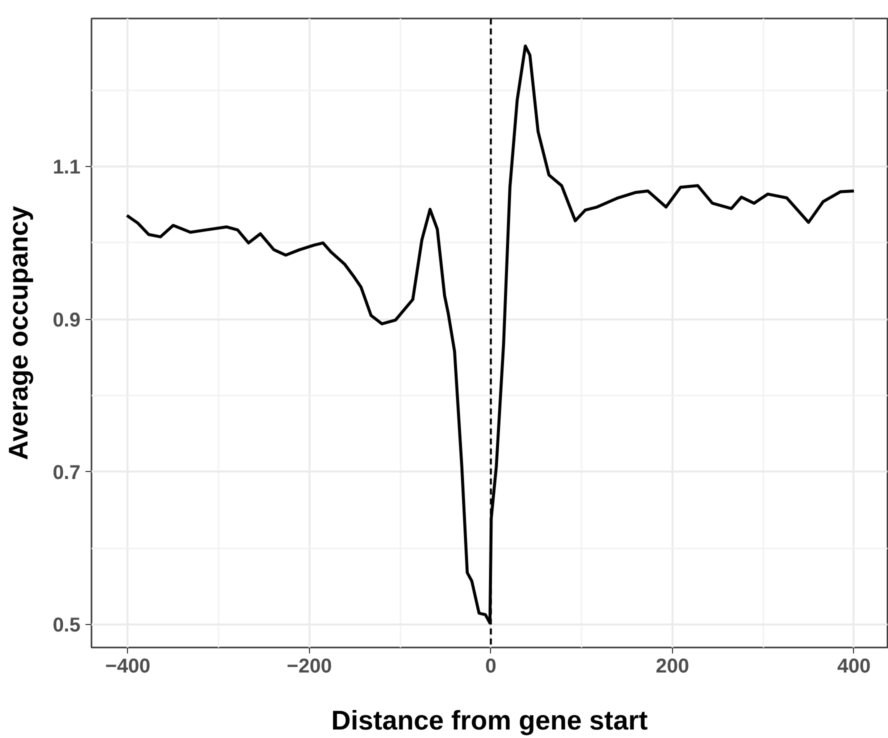 This screenshot has width=888, height=738. I want to click on y-tick-label: 0.5, so click(66, 625).